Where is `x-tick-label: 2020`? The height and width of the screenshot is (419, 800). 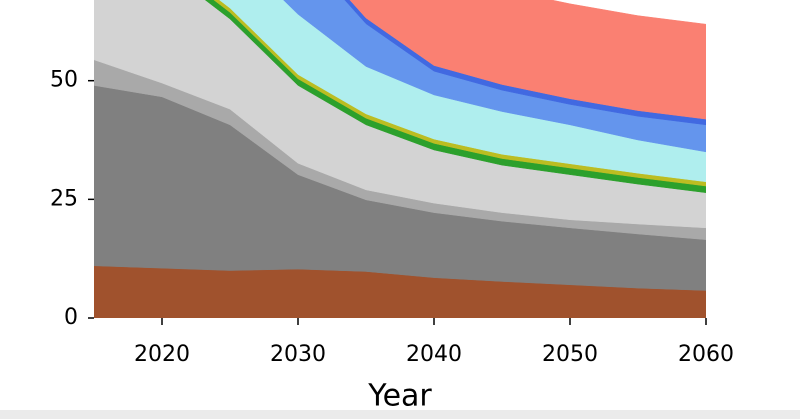 x-tick-label: 2020 is located at coordinates (162, 354).